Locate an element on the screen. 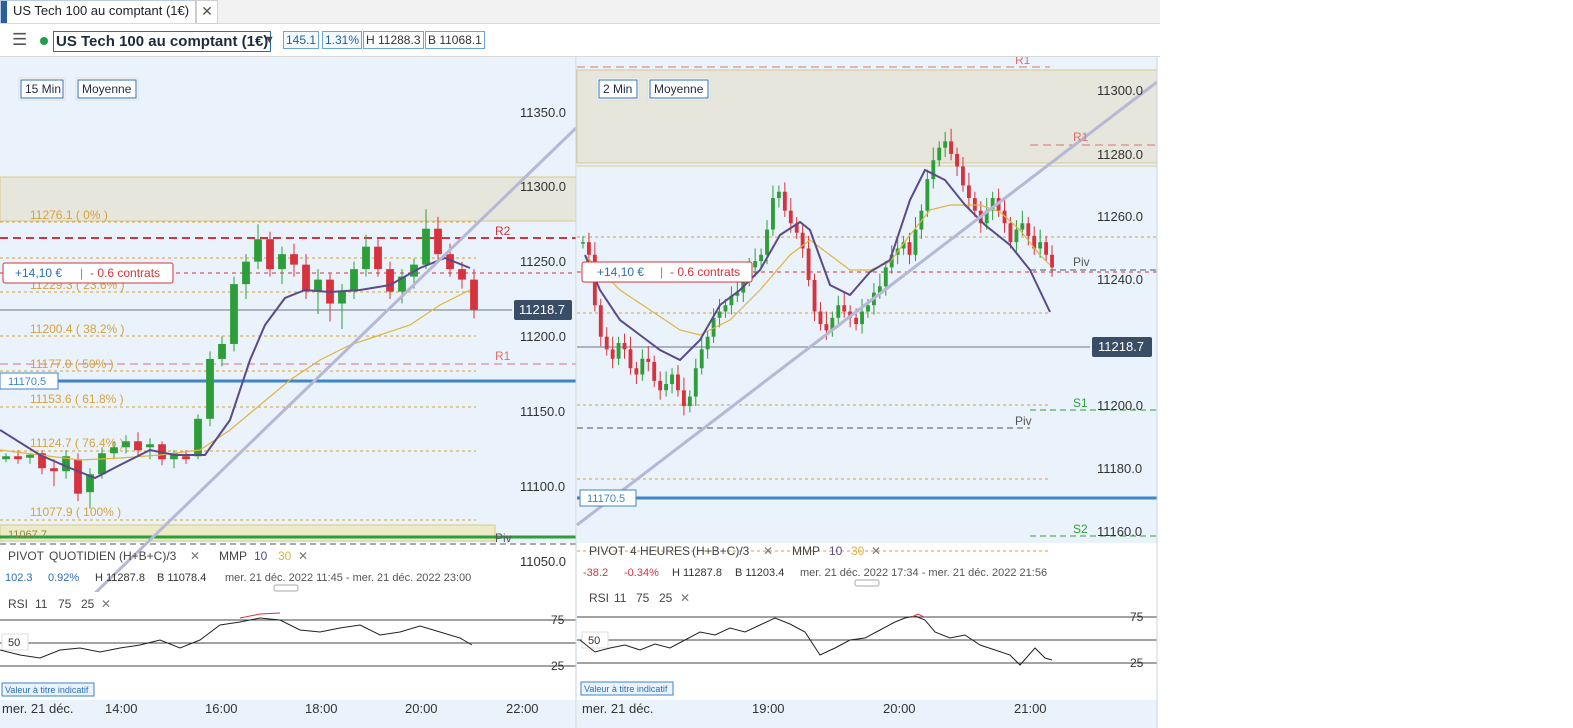 The image size is (1573, 728). time-tick: mer. 21 déc. is located at coordinates (618, 708).